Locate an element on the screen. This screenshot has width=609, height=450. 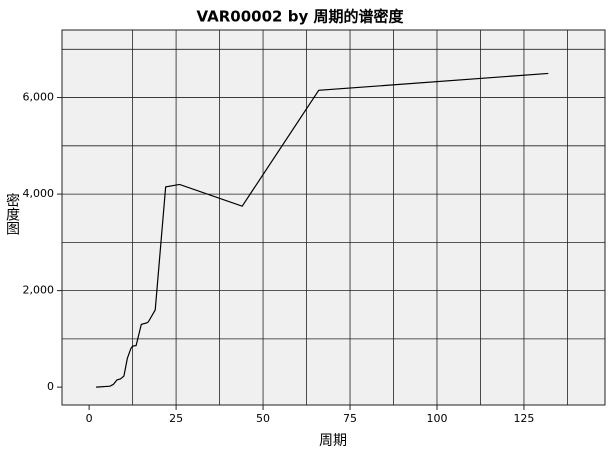
x-tick-label: 125 is located at coordinates (523, 418).